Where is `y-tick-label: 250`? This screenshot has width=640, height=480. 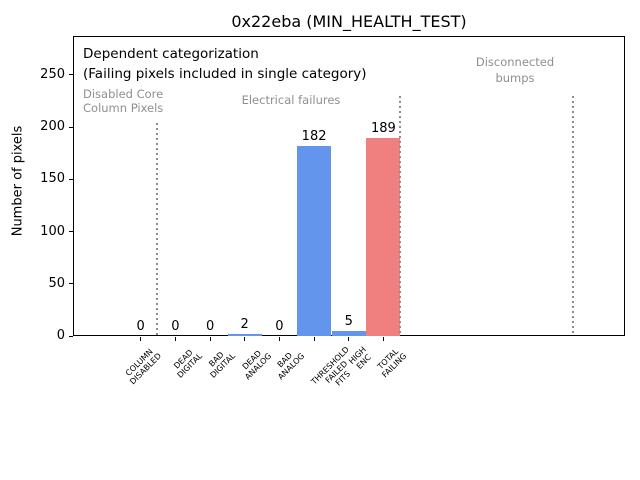 y-tick-label: 250 is located at coordinates (52, 74).